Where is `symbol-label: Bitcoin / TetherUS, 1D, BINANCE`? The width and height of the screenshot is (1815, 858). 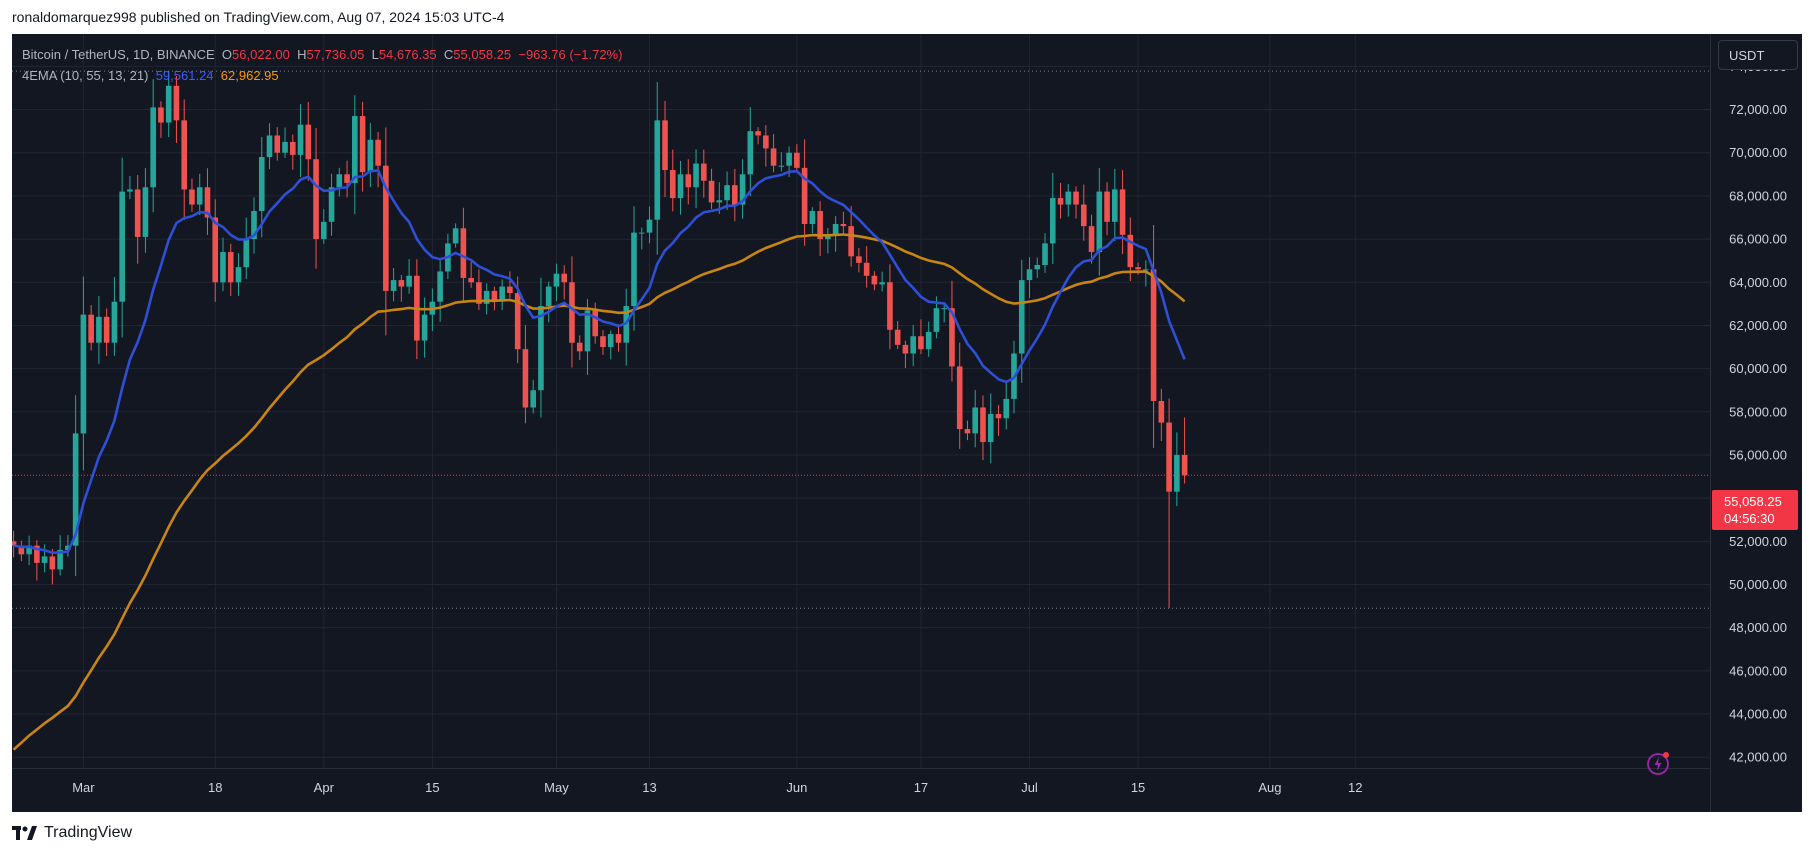
symbol-label: Bitcoin / TetherUS, 1D, BINANCE is located at coordinates (118, 54).